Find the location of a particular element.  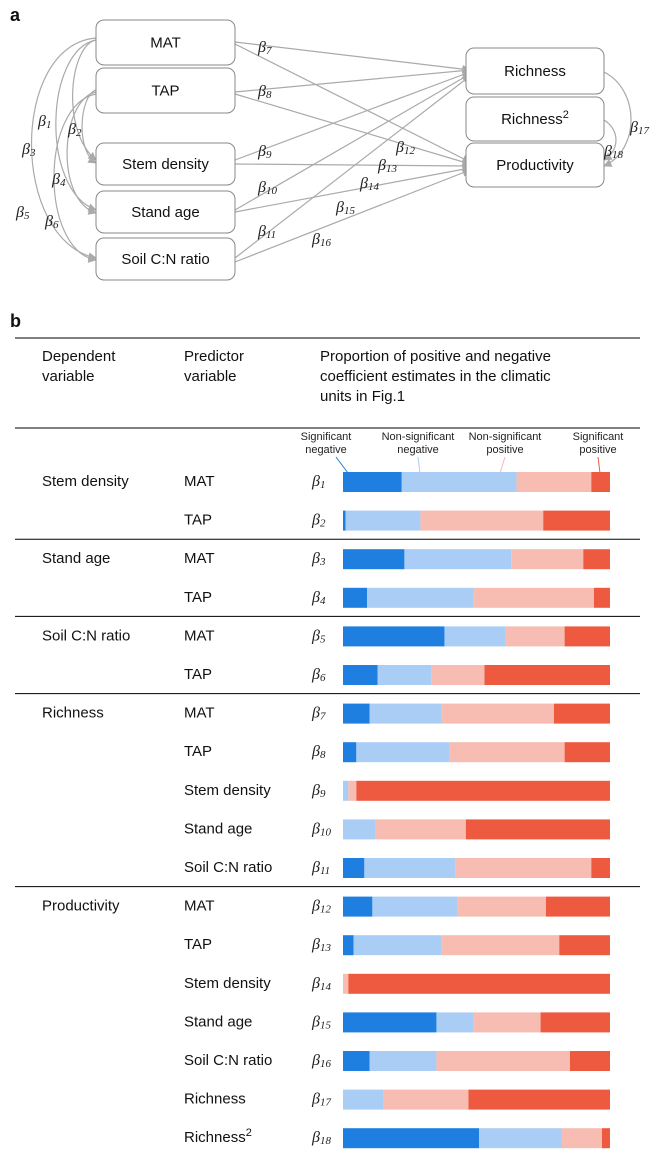

column-header: Dependent is located at coordinates (79, 356).